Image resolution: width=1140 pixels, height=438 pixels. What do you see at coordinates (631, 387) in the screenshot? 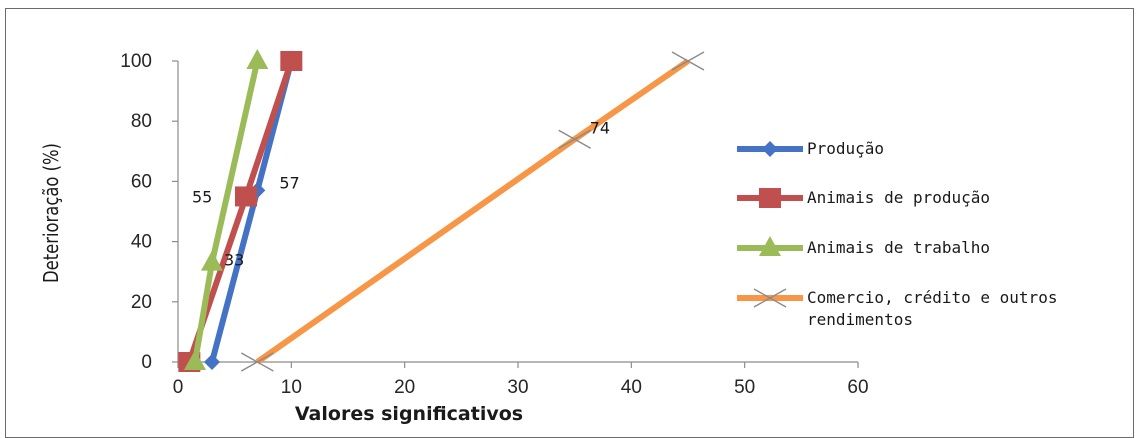
I see `x-tick-label: 40` at bounding box center [631, 387].